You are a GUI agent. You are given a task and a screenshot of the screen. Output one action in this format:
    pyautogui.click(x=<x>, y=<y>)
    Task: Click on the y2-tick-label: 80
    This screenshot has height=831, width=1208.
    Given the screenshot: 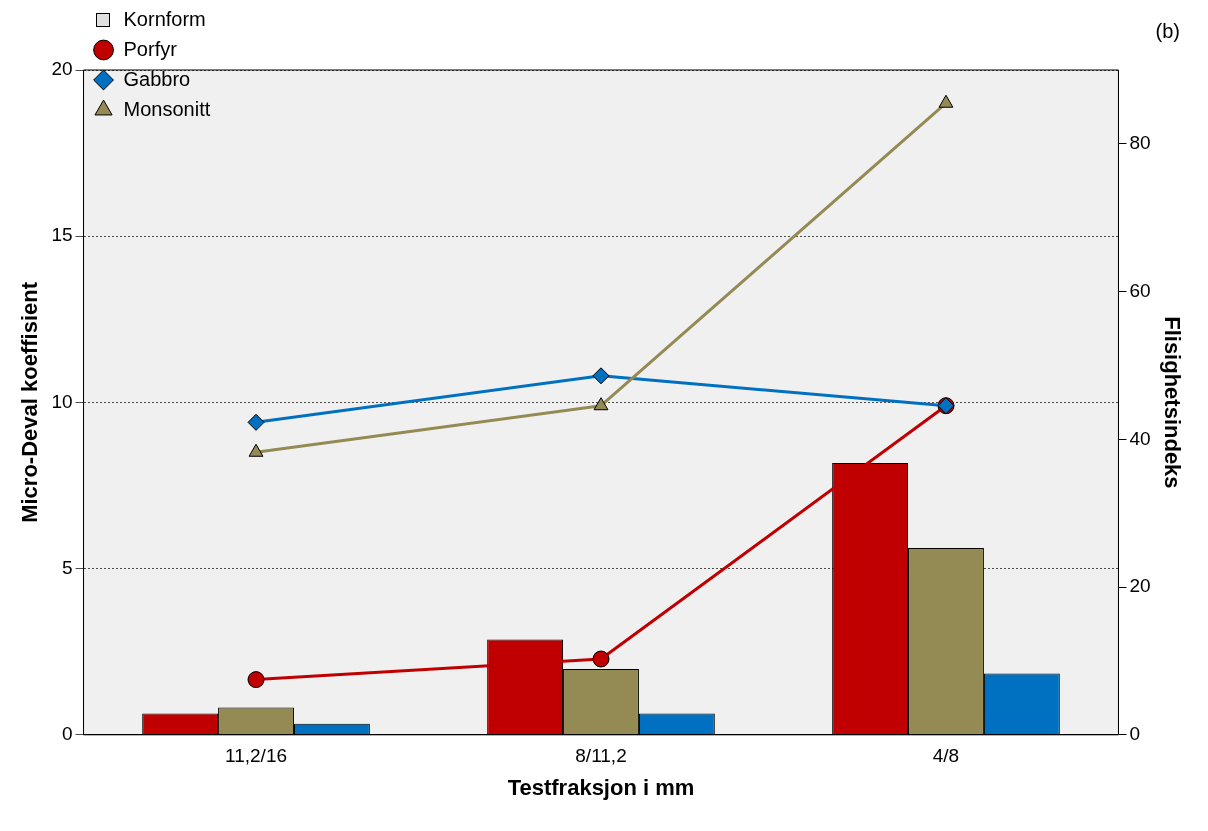 What is the action you would take?
    pyautogui.click(x=1140, y=143)
    